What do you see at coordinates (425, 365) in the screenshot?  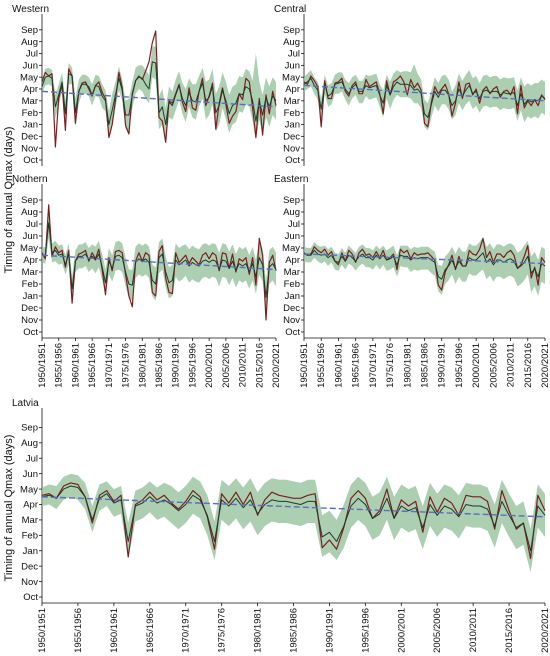 I see `x-tick-label: 1985/1986` at bounding box center [425, 365].